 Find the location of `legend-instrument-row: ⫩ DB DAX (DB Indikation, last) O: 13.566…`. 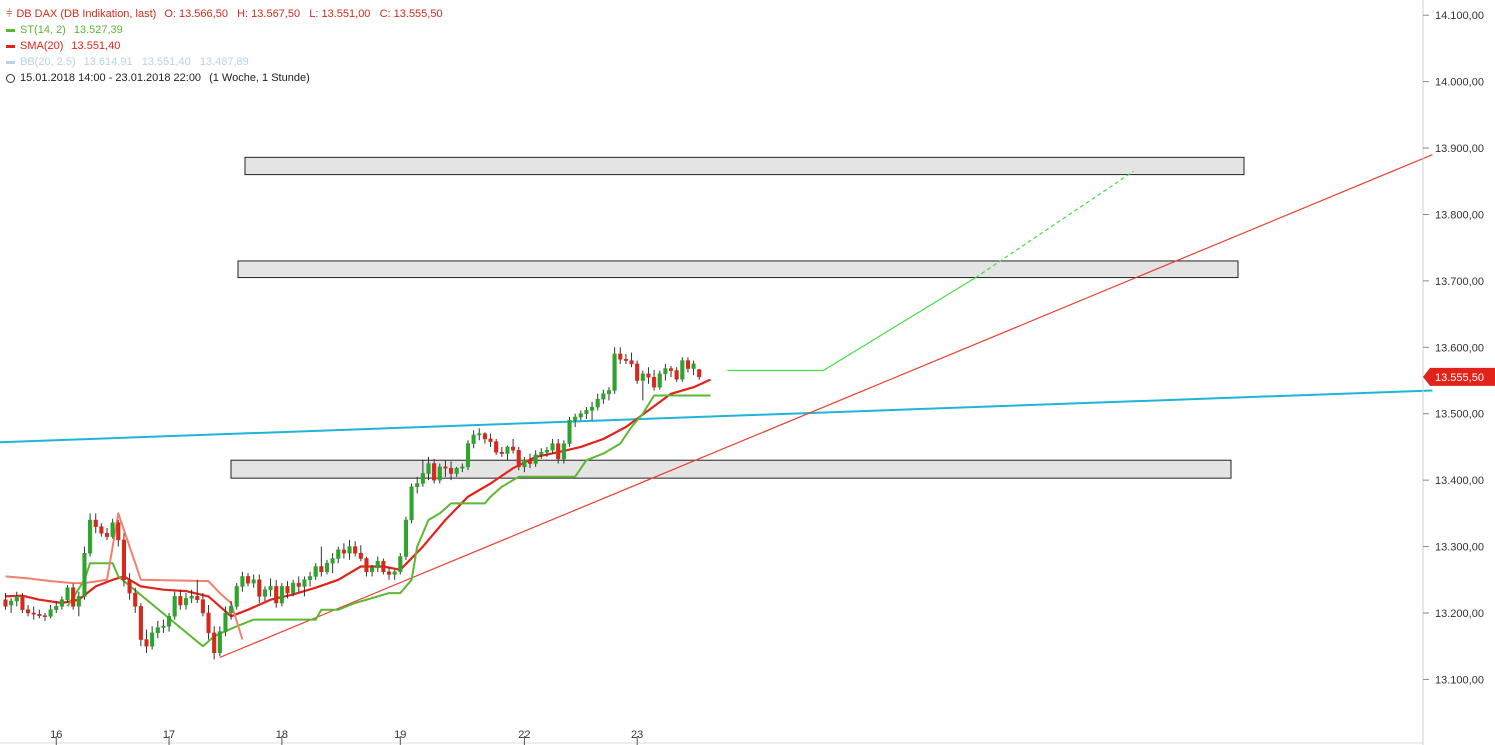

legend-instrument-row: ⫩ DB DAX (DB Indikation, last) O: 13.566… is located at coordinates (224, 14).